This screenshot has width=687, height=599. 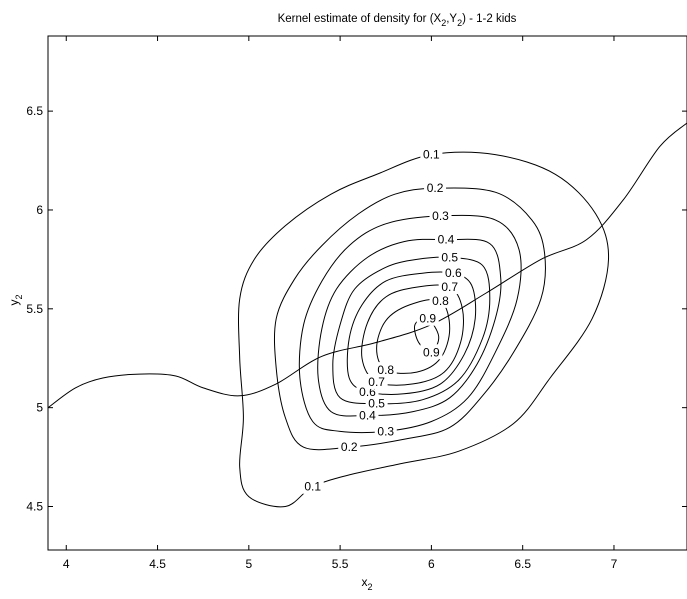 What do you see at coordinates (39, 210) in the screenshot?
I see `y-tick-label: 6` at bounding box center [39, 210].